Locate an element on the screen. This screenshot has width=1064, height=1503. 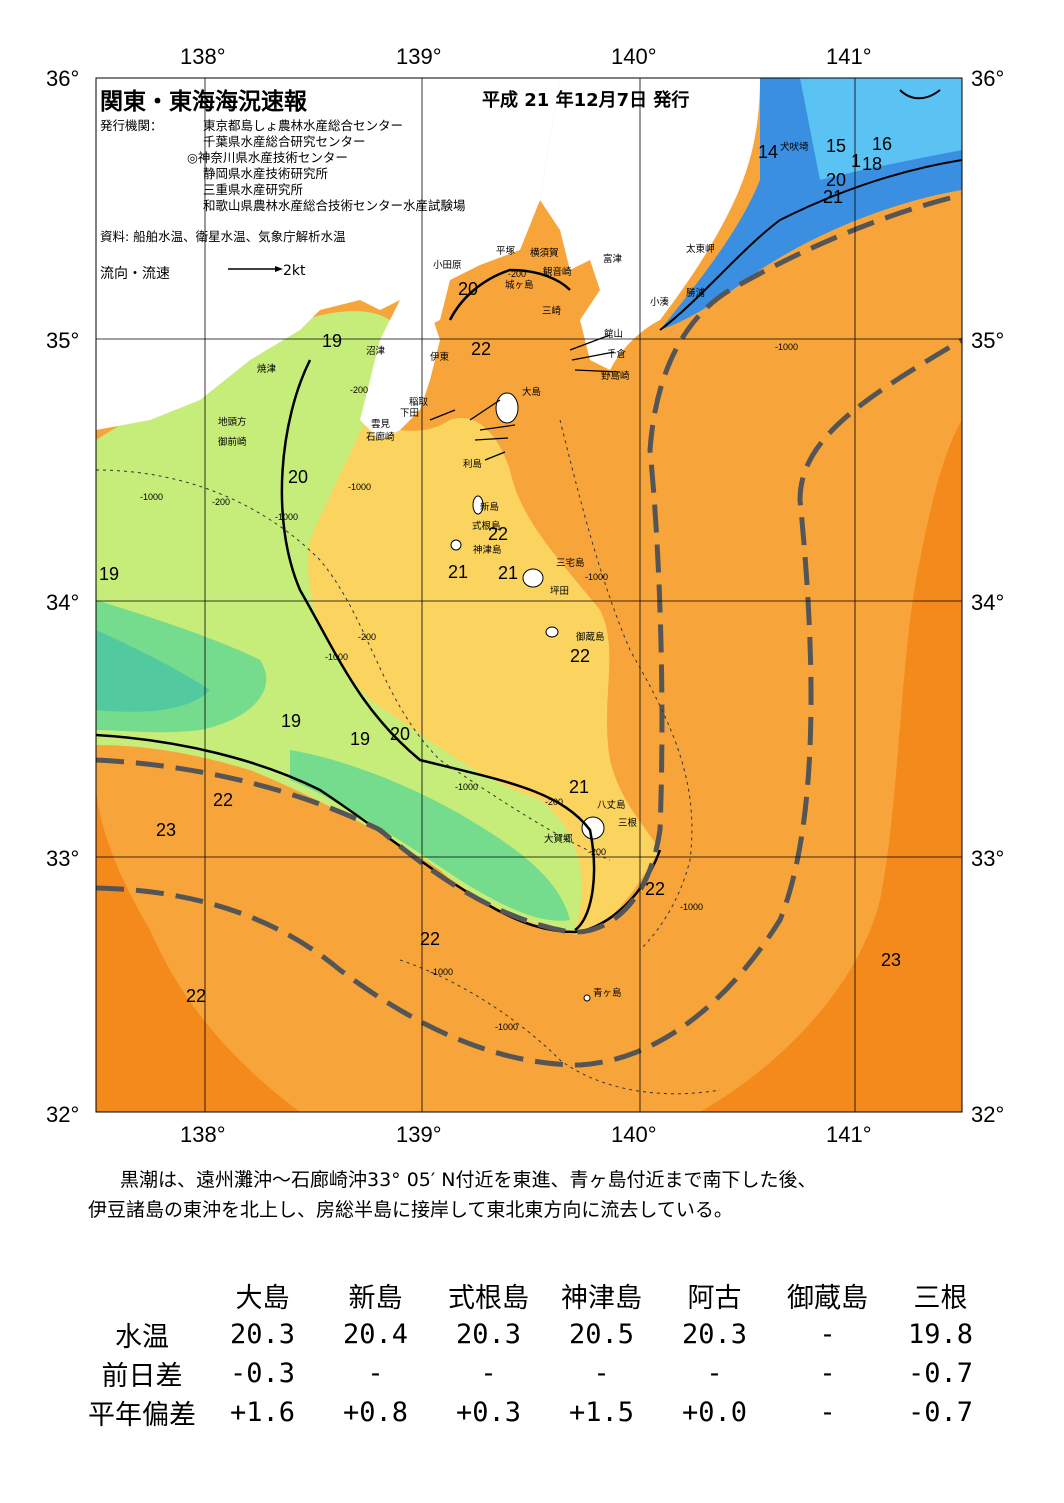
land-kanto is located at coordinates (650, 224).